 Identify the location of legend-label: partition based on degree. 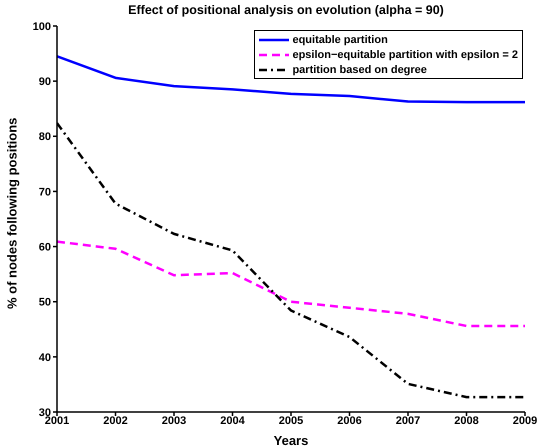
(359, 70).